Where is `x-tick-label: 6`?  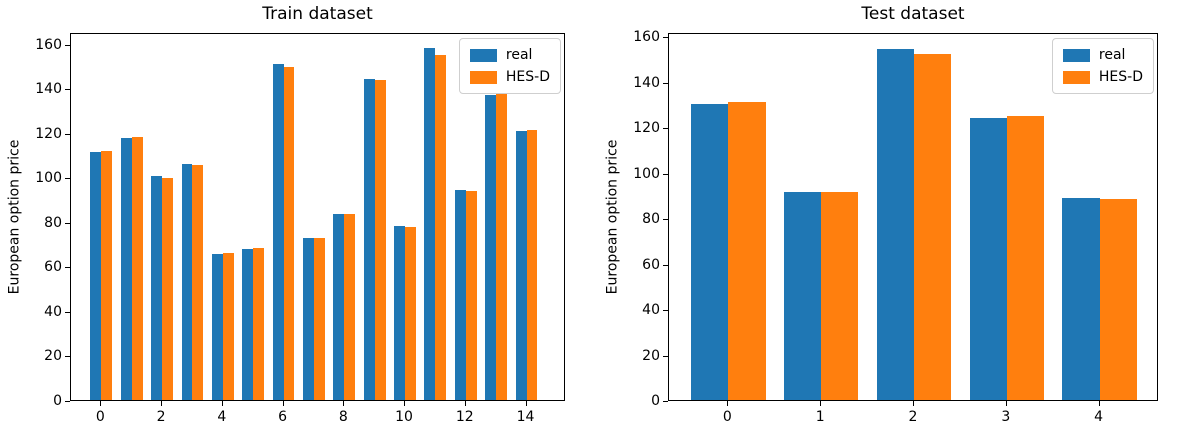 x-tick-label: 6 is located at coordinates (283, 417).